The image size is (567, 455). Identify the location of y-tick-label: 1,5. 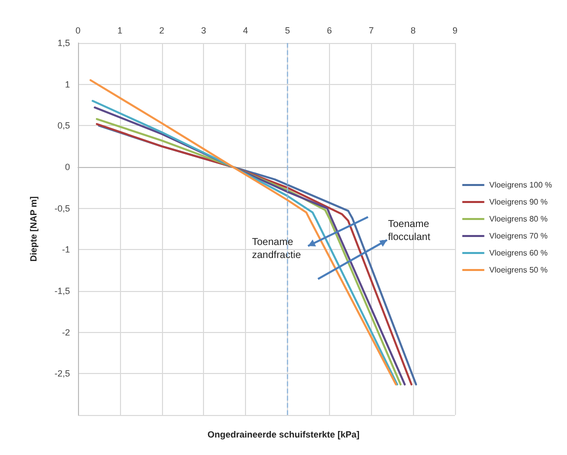
(63, 43).